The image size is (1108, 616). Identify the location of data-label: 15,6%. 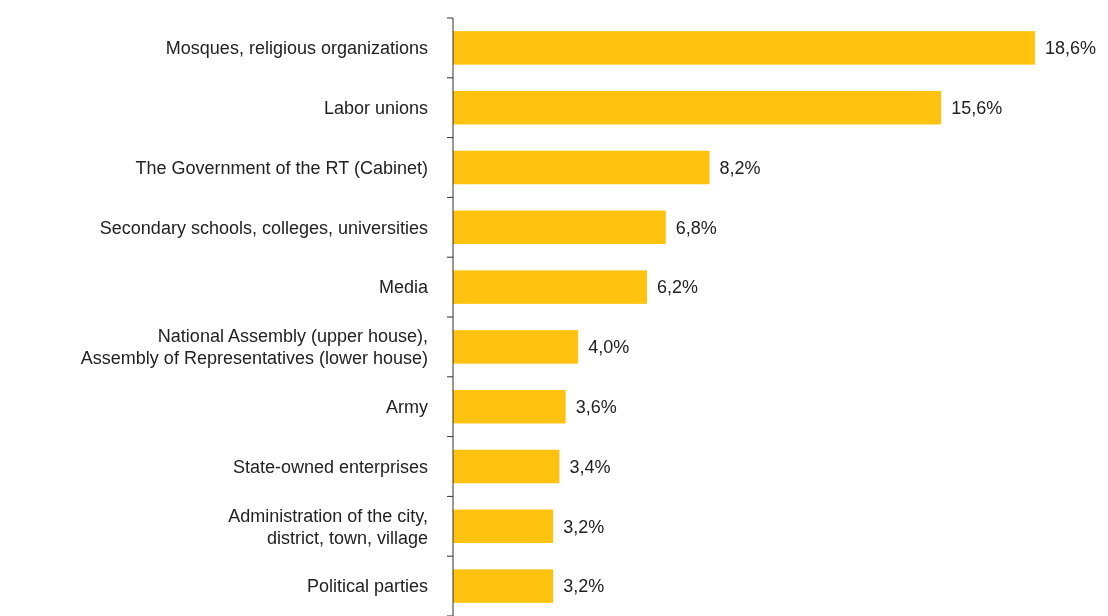
(977, 108).